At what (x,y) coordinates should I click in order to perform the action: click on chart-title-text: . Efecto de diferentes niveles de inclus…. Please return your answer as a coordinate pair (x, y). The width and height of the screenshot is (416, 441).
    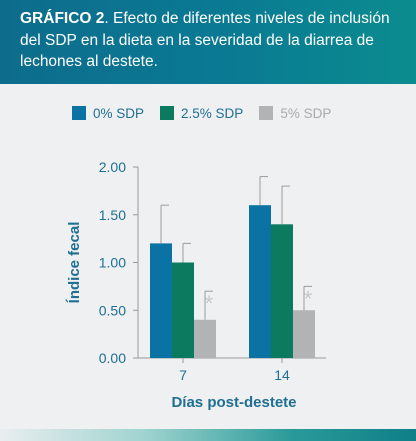
    Looking at the image, I should click on (205, 40).